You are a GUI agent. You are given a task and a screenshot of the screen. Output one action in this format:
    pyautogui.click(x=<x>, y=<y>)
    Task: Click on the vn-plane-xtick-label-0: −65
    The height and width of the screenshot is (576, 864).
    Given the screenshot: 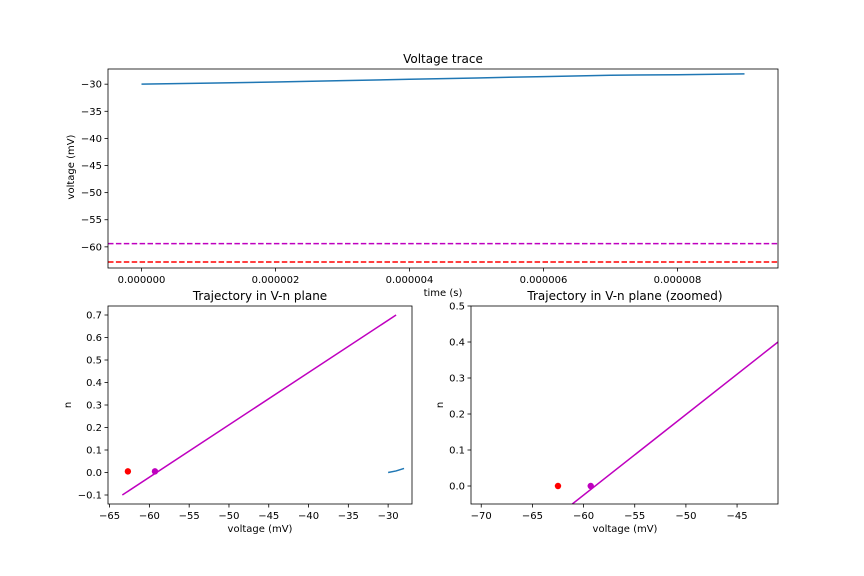 What is the action you would take?
    pyautogui.click(x=109, y=516)
    